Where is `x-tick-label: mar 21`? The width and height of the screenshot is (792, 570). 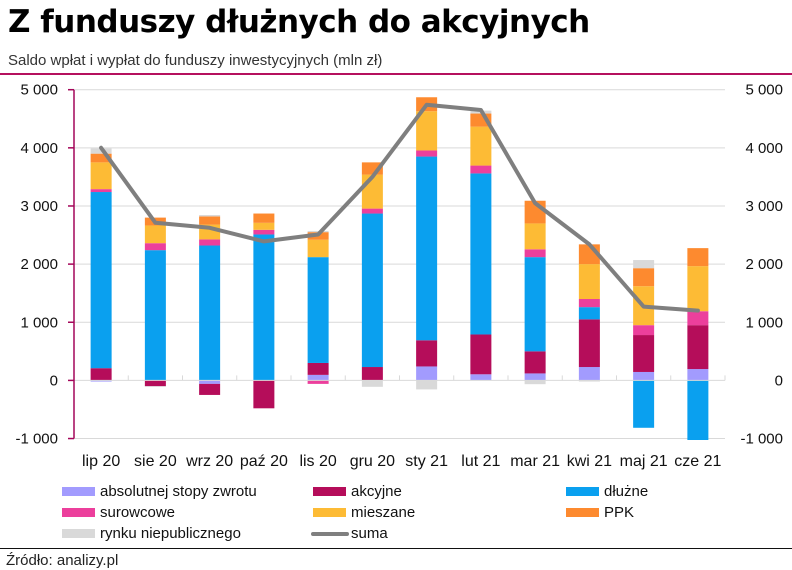 x-tick-label: mar 21 is located at coordinates (535, 461).